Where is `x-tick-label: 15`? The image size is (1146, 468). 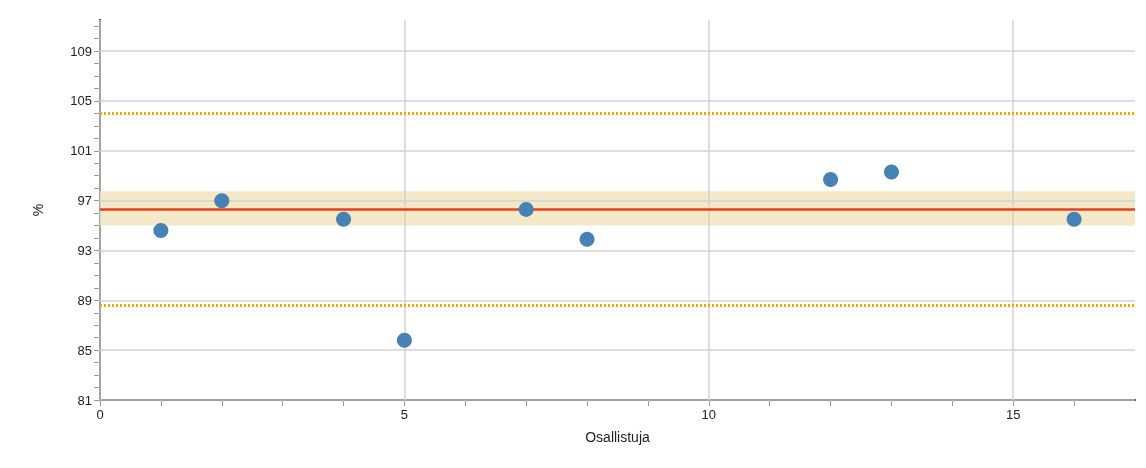
x-tick-label: 15 is located at coordinates (1013, 414).